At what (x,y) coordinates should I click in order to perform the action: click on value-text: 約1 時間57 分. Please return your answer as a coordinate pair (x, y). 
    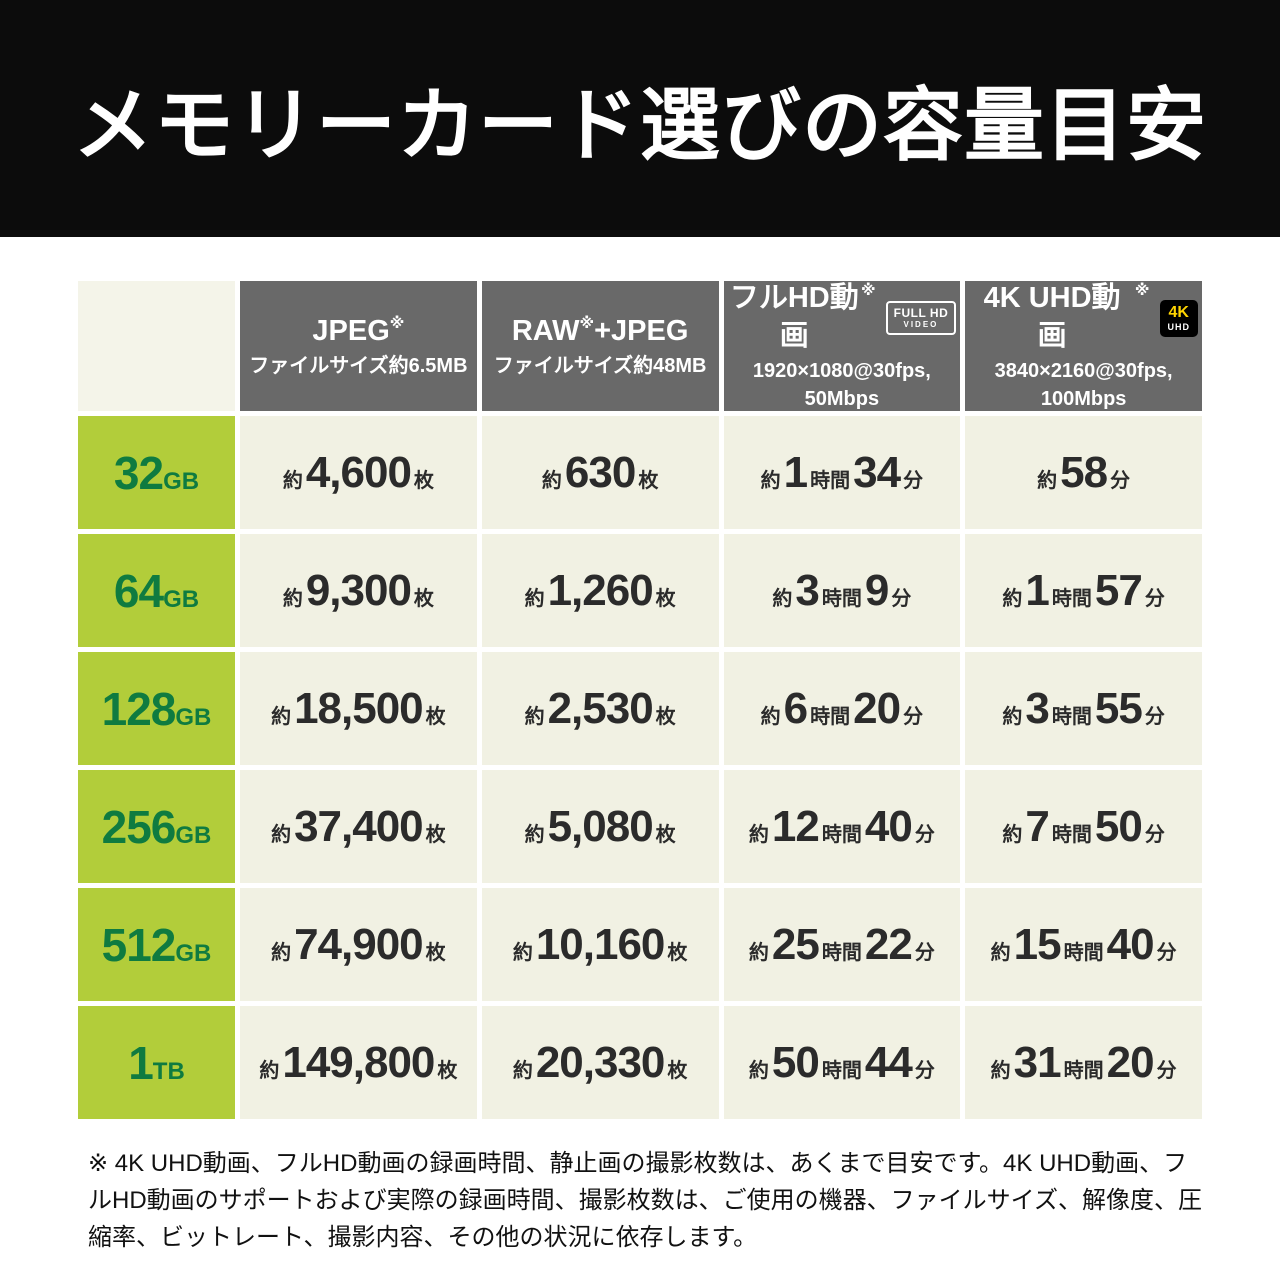
    Looking at the image, I should click on (1083, 590).